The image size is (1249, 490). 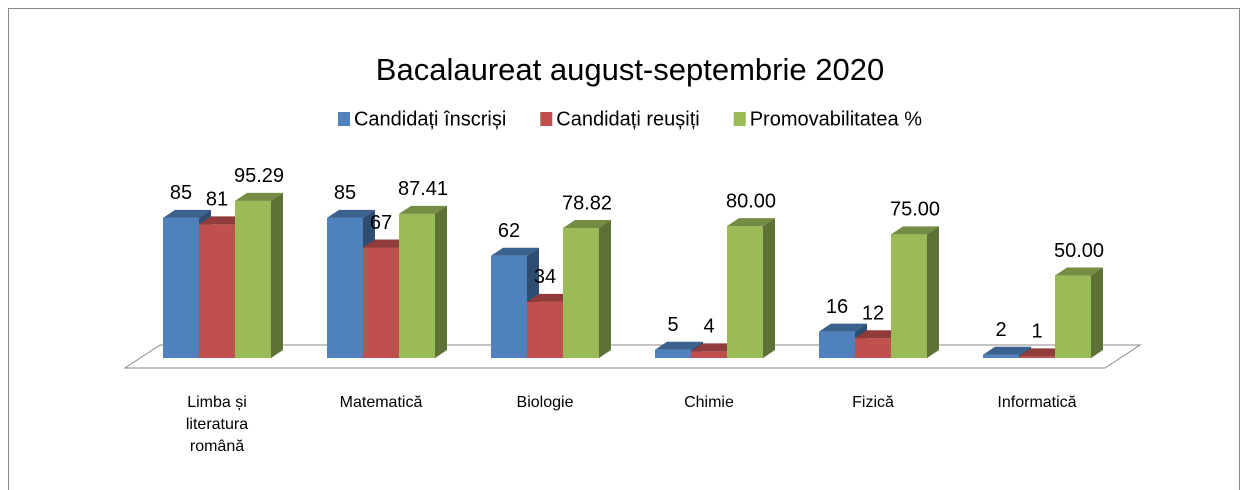 I want to click on value-label: 2, so click(x=1000, y=330).